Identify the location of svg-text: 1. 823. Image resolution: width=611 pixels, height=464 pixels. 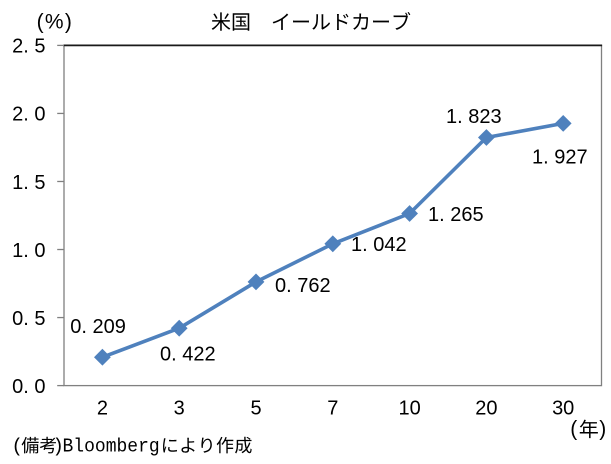
(474, 117).